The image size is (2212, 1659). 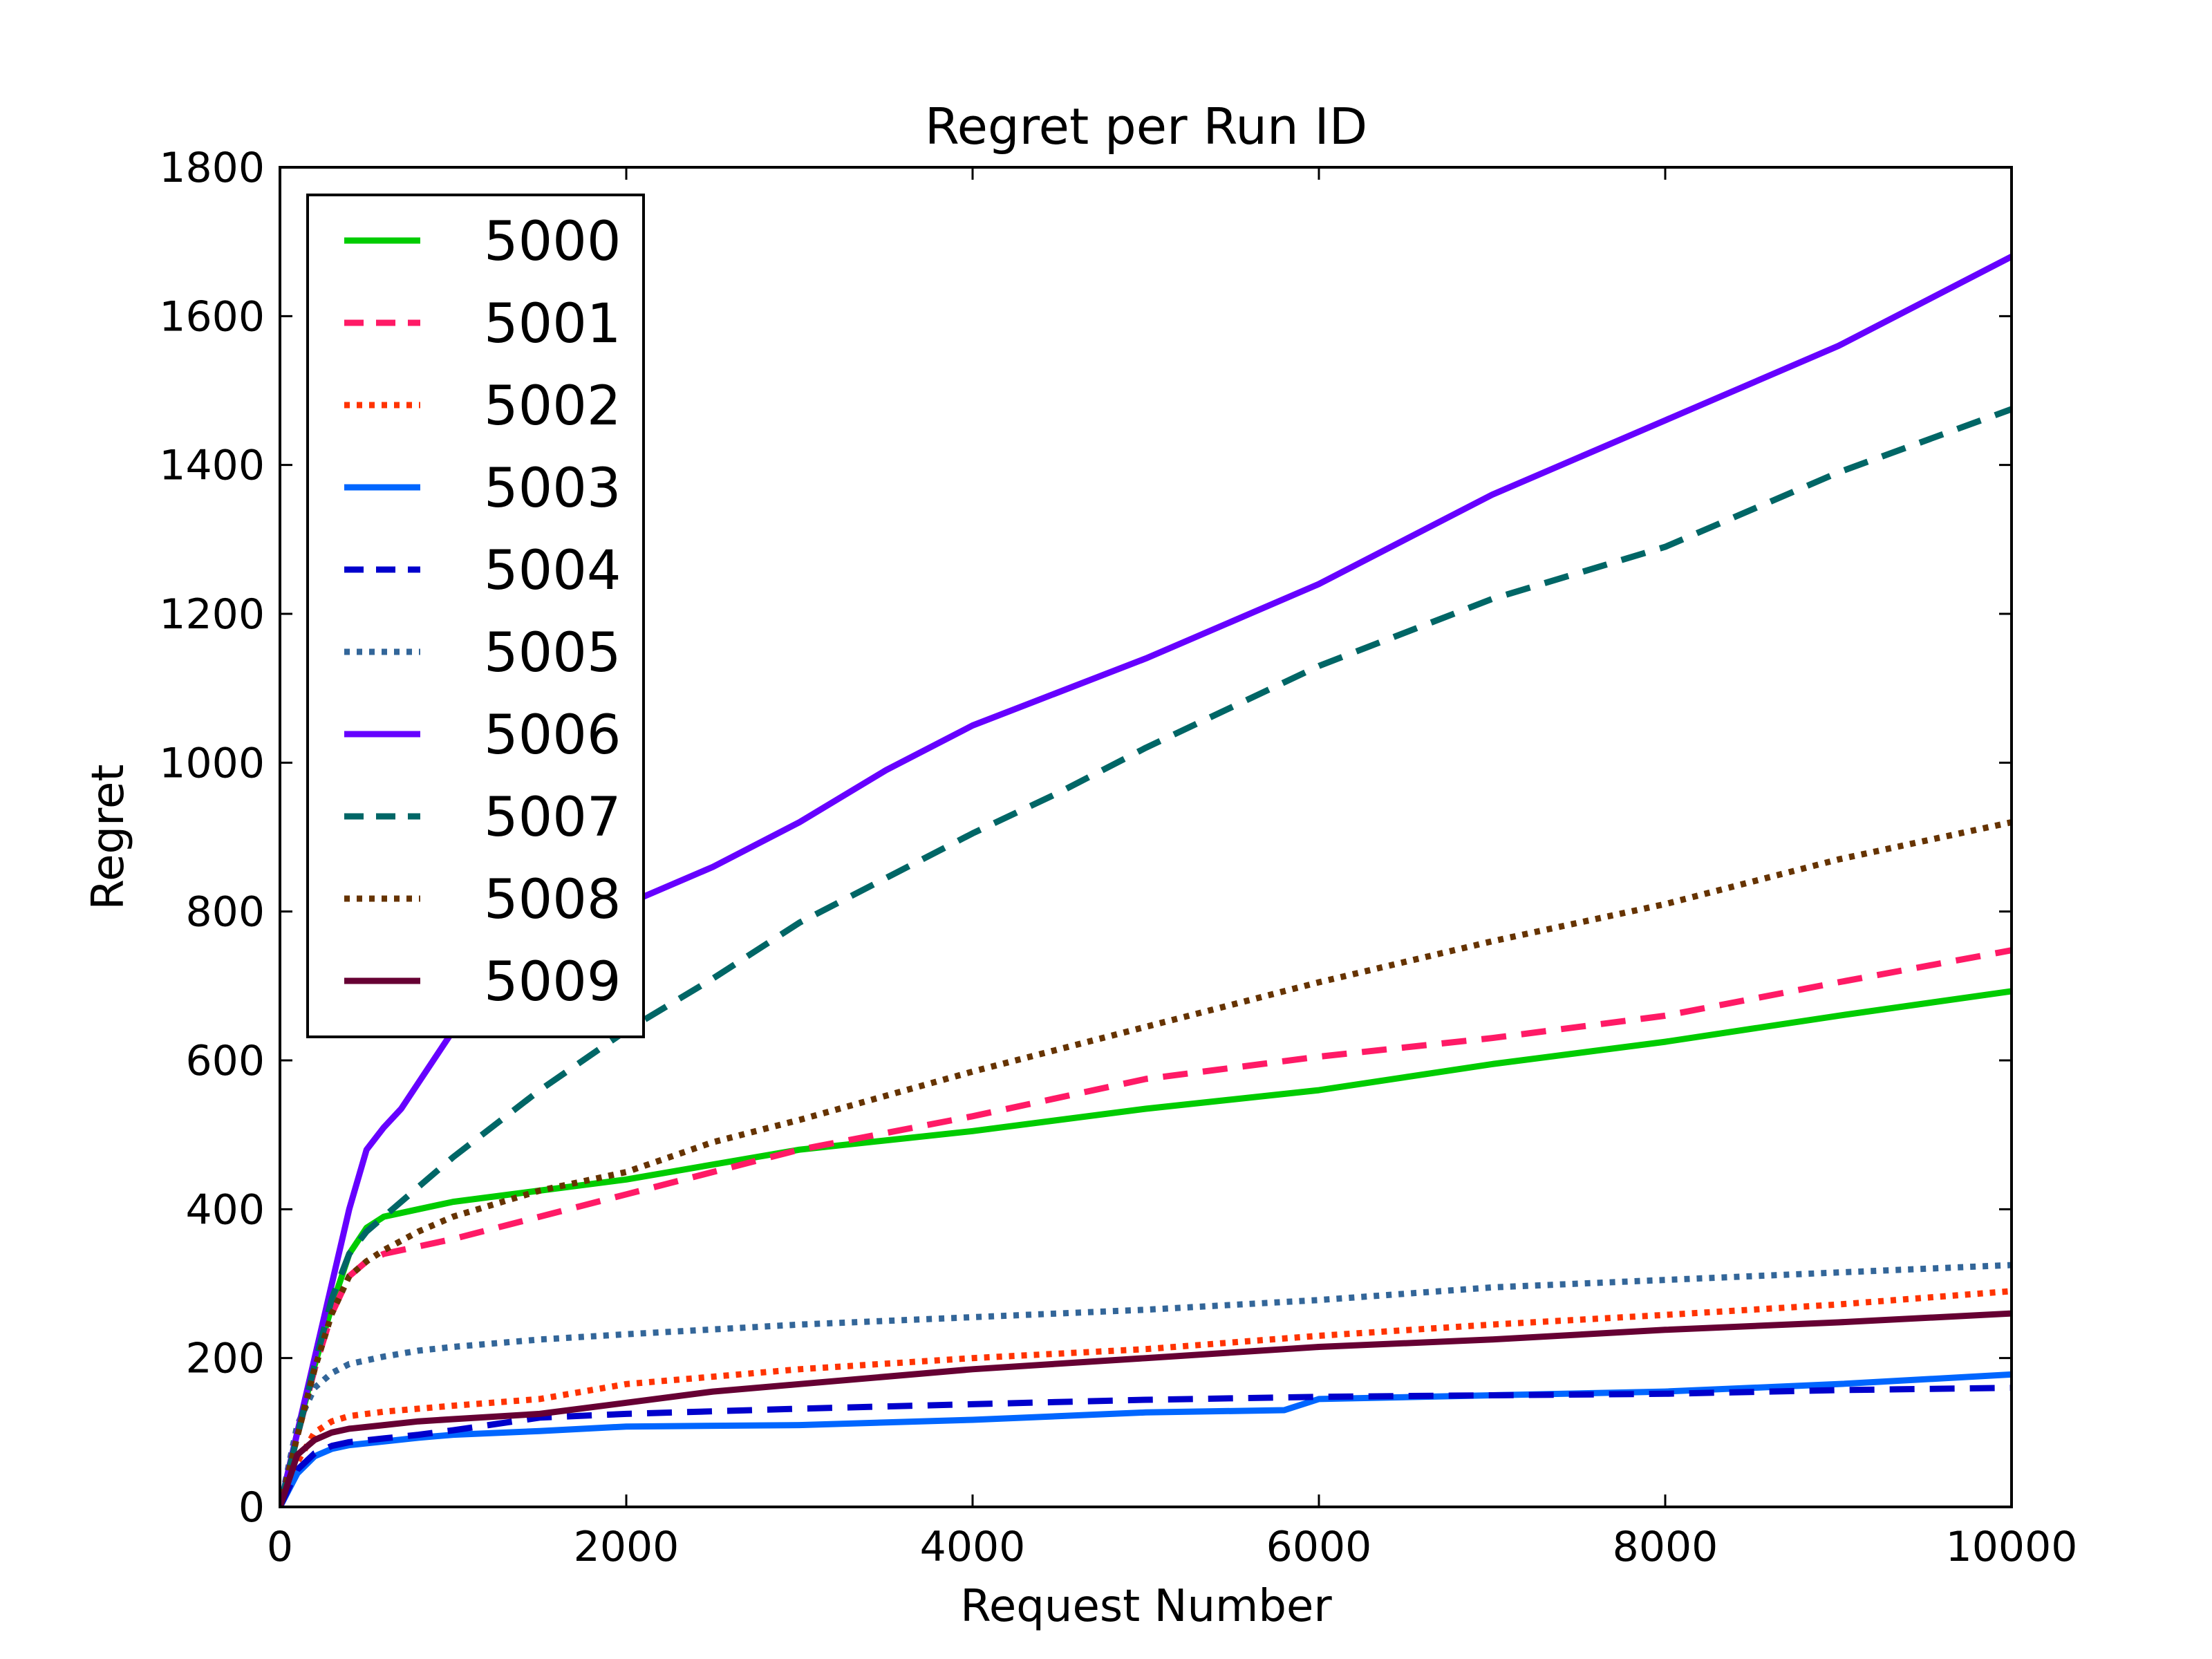 What do you see at coordinates (552, 982) in the screenshot?
I see `legend-label-5009: 5009` at bounding box center [552, 982].